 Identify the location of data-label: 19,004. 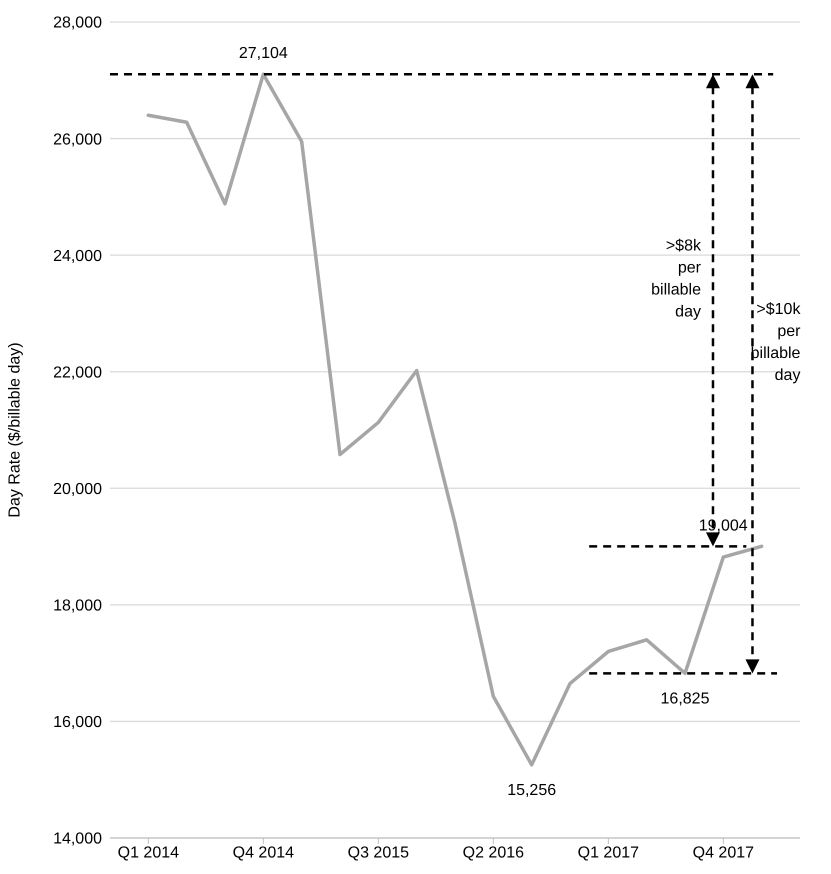
(723, 525).